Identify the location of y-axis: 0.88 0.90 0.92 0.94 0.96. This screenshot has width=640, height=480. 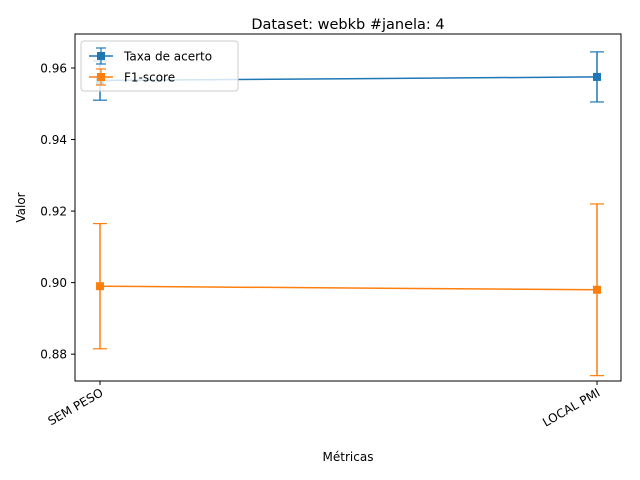
(57, 211).